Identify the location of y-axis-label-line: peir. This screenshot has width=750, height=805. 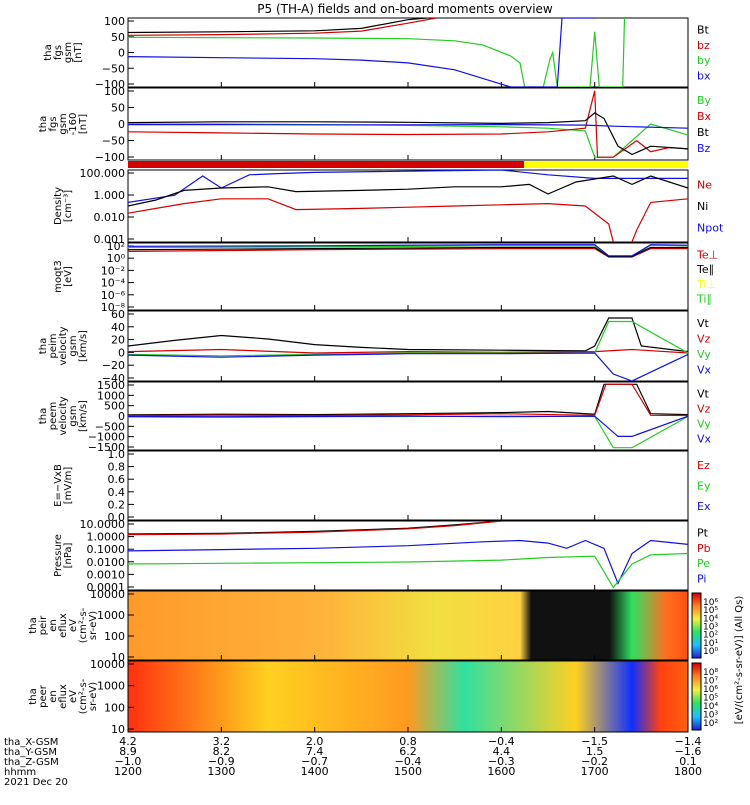
(43, 625).